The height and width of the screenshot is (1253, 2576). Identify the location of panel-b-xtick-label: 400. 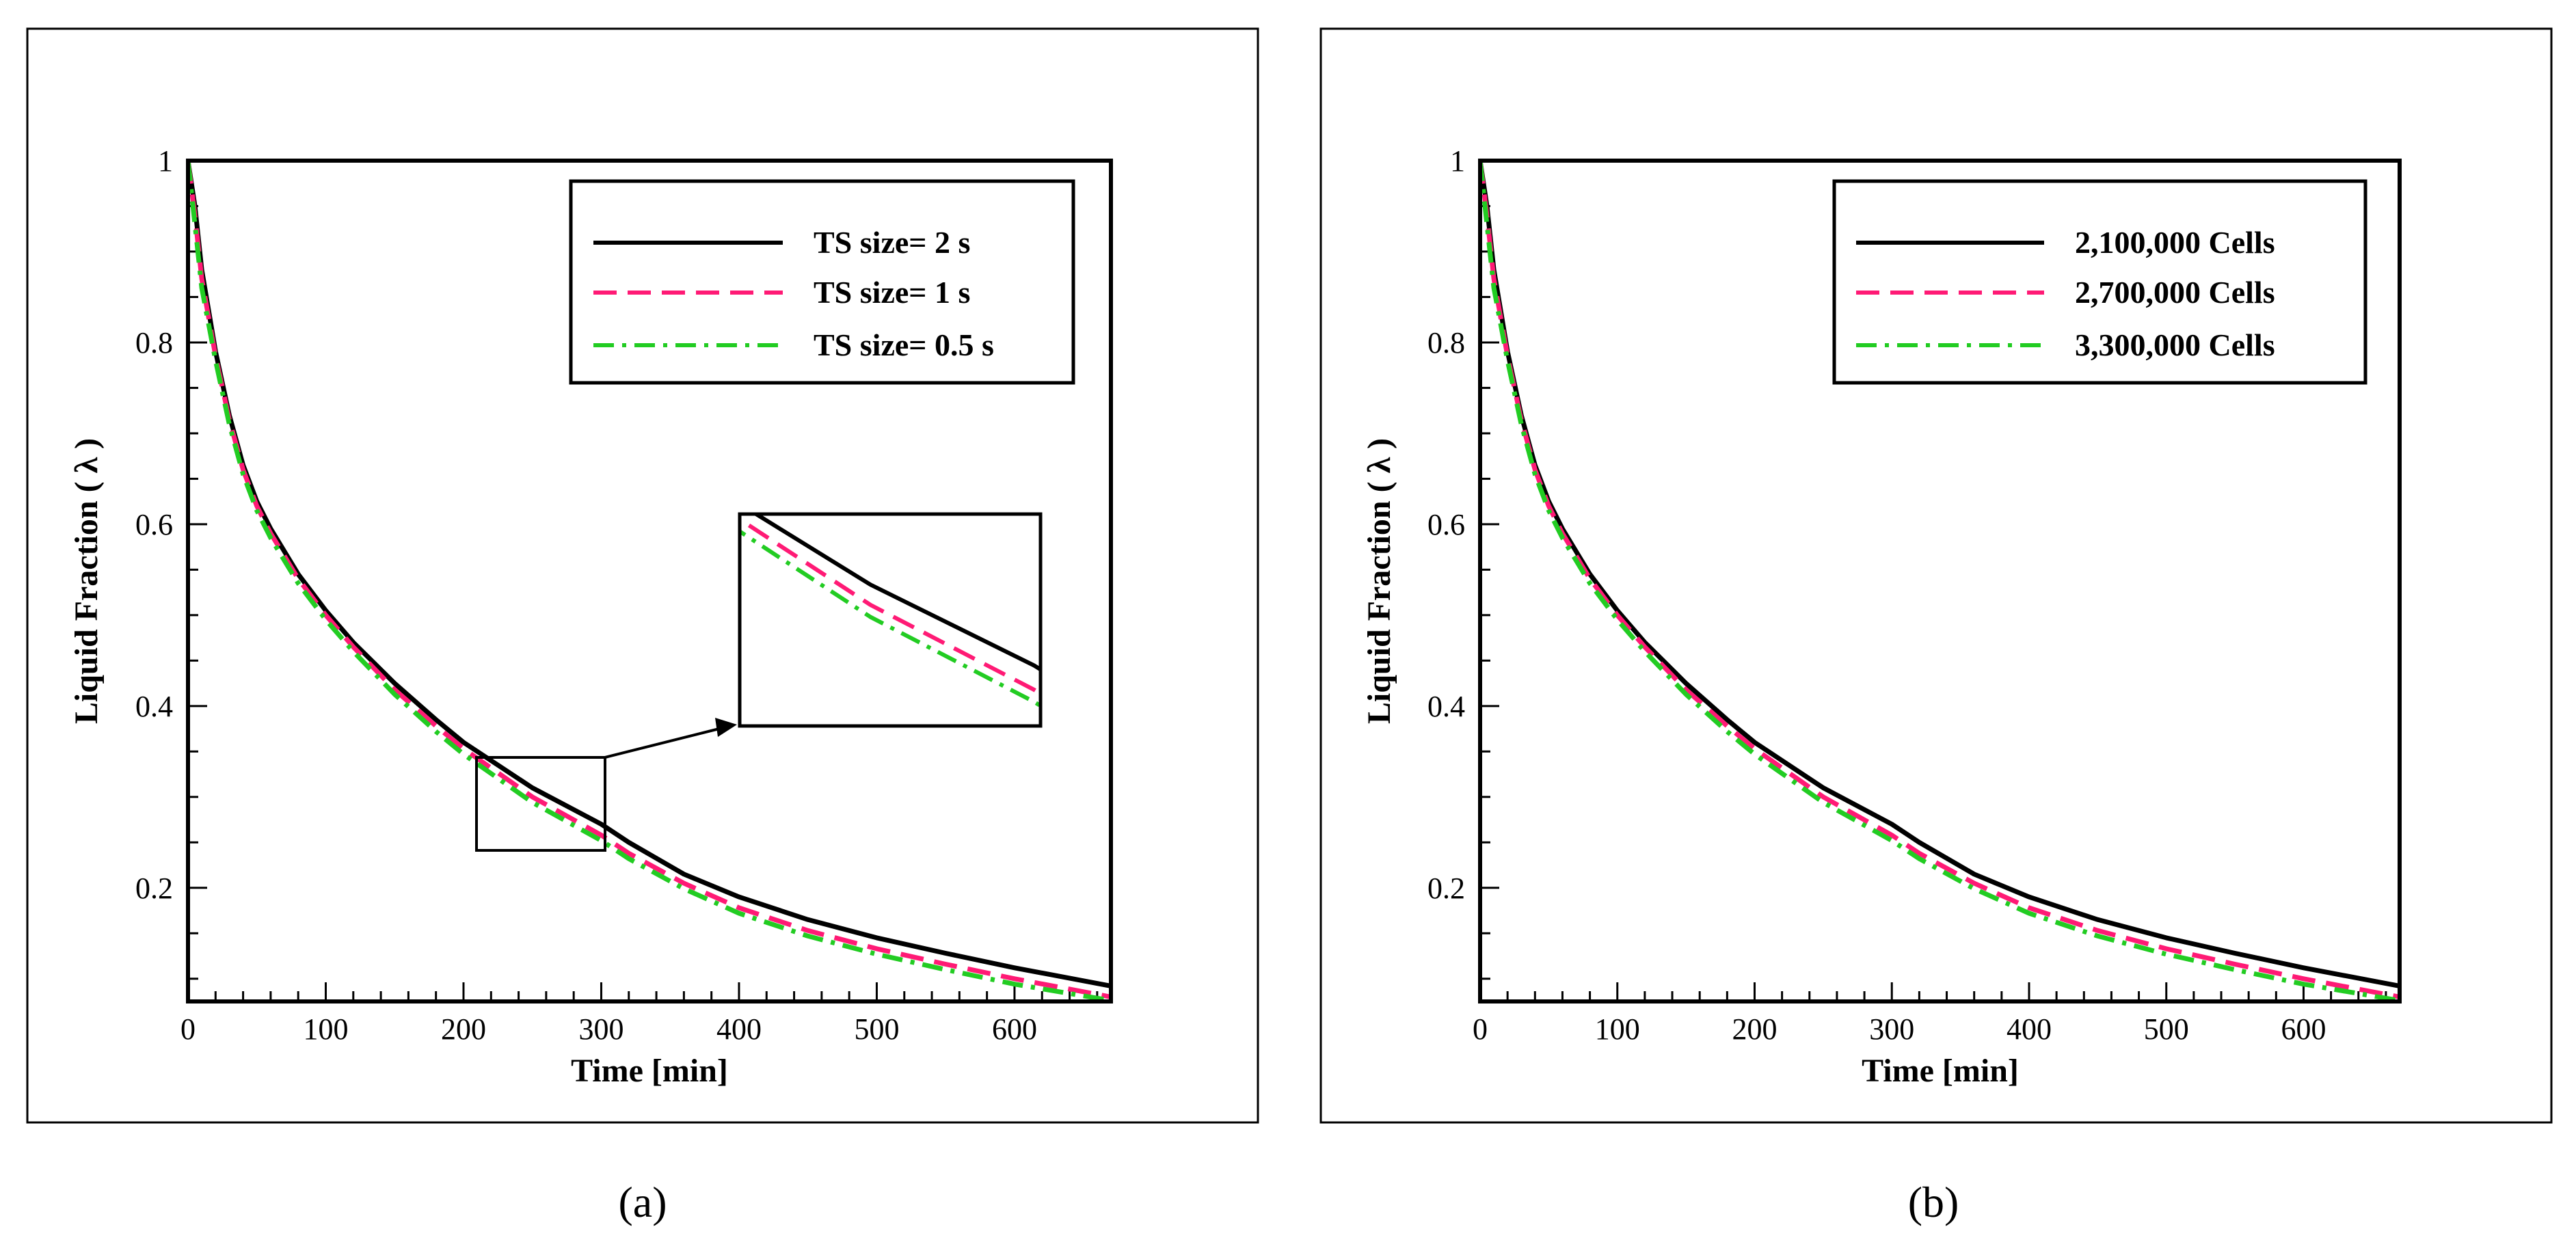
(2029, 1029).